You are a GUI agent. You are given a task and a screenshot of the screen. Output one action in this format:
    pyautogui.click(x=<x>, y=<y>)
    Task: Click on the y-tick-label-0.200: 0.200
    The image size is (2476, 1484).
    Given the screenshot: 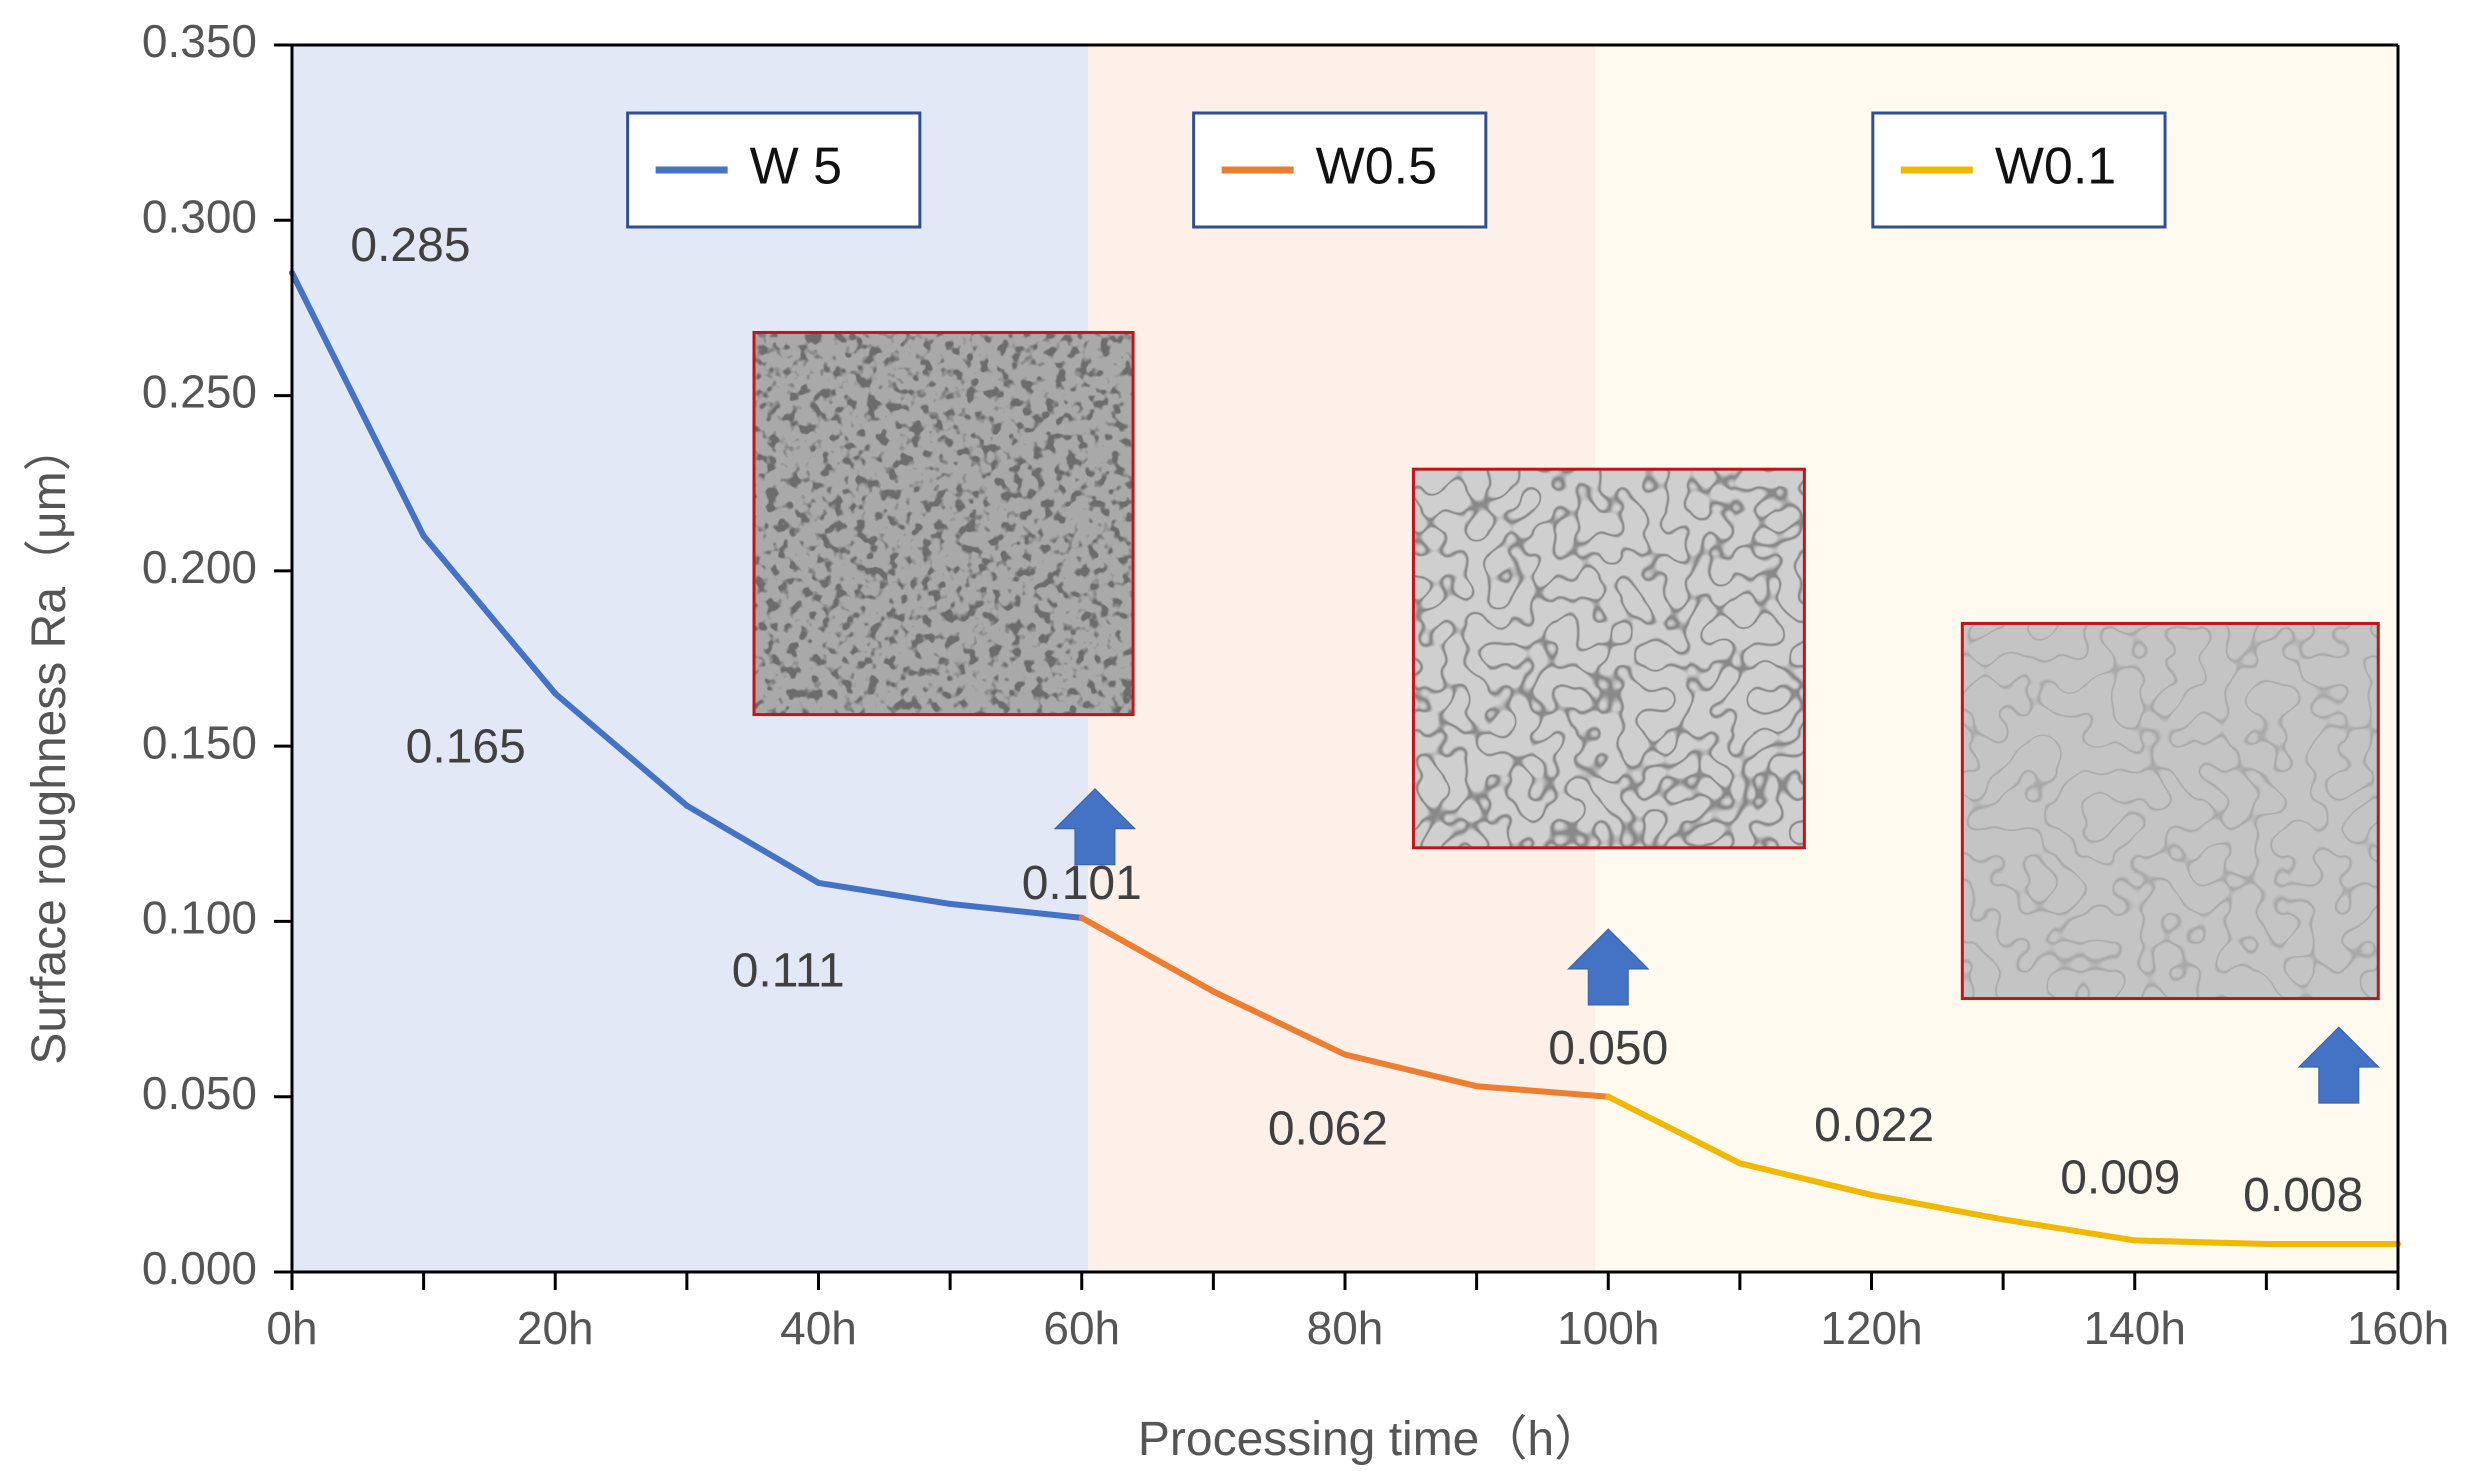 What is the action you would take?
    pyautogui.click(x=199, y=567)
    